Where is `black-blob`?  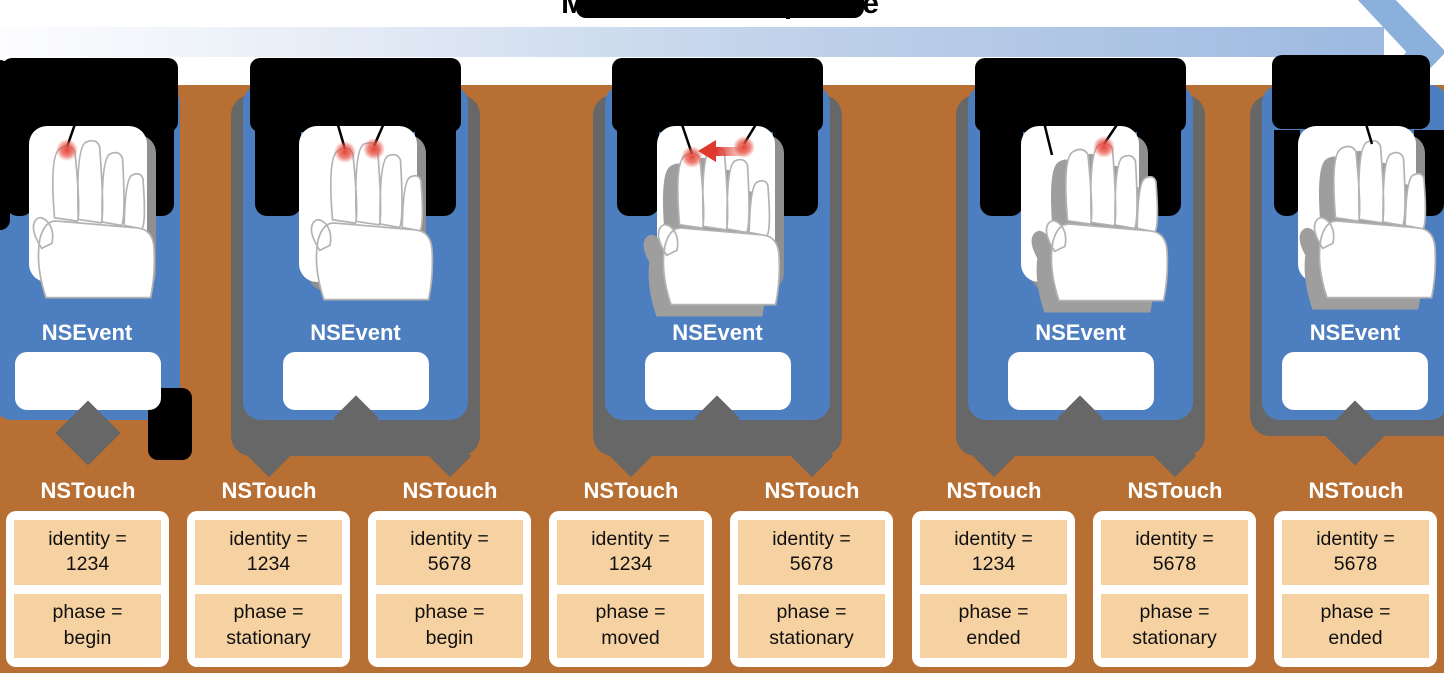 black-blob is located at coordinates (5, 145).